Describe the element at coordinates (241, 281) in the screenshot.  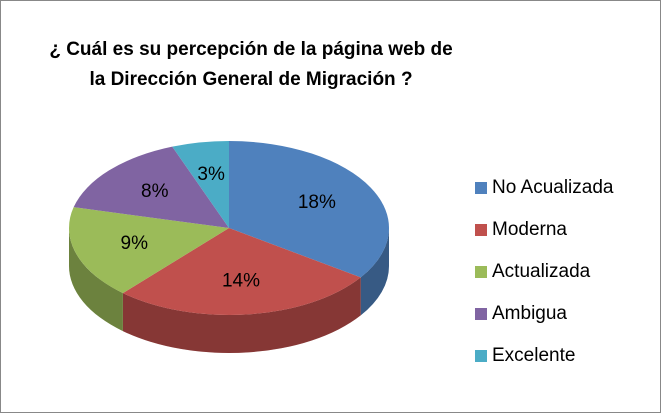
I see `data-label: 14%` at that location.